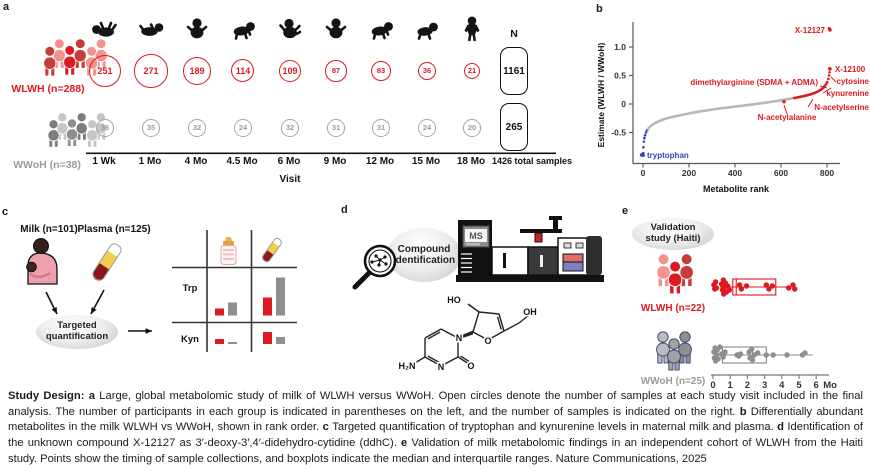 This screenshot has width=870, height=471. What do you see at coordinates (673, 308) in the screenshot?
I see `wlwh-haiti-label: WLWH (n=22)` at bounding box center [673, 308].